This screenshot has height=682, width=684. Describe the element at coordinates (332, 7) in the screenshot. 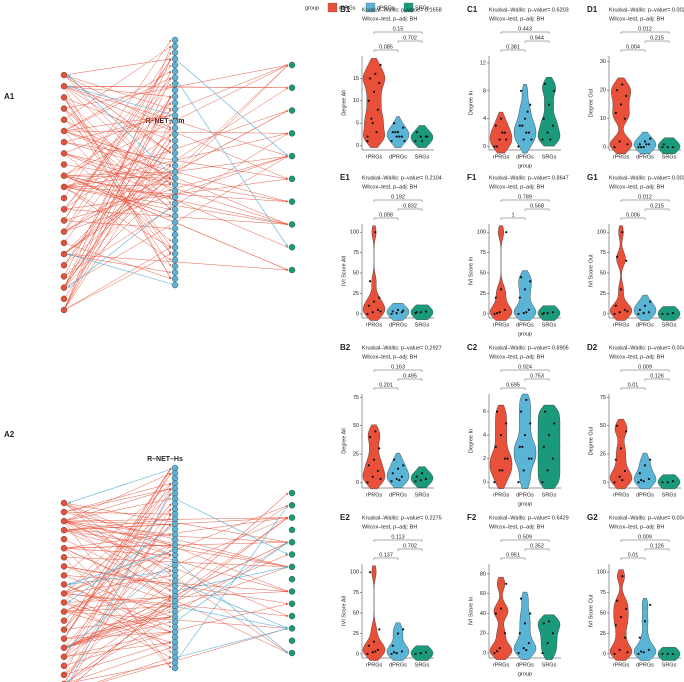

I see `legend-swatch` at that location.